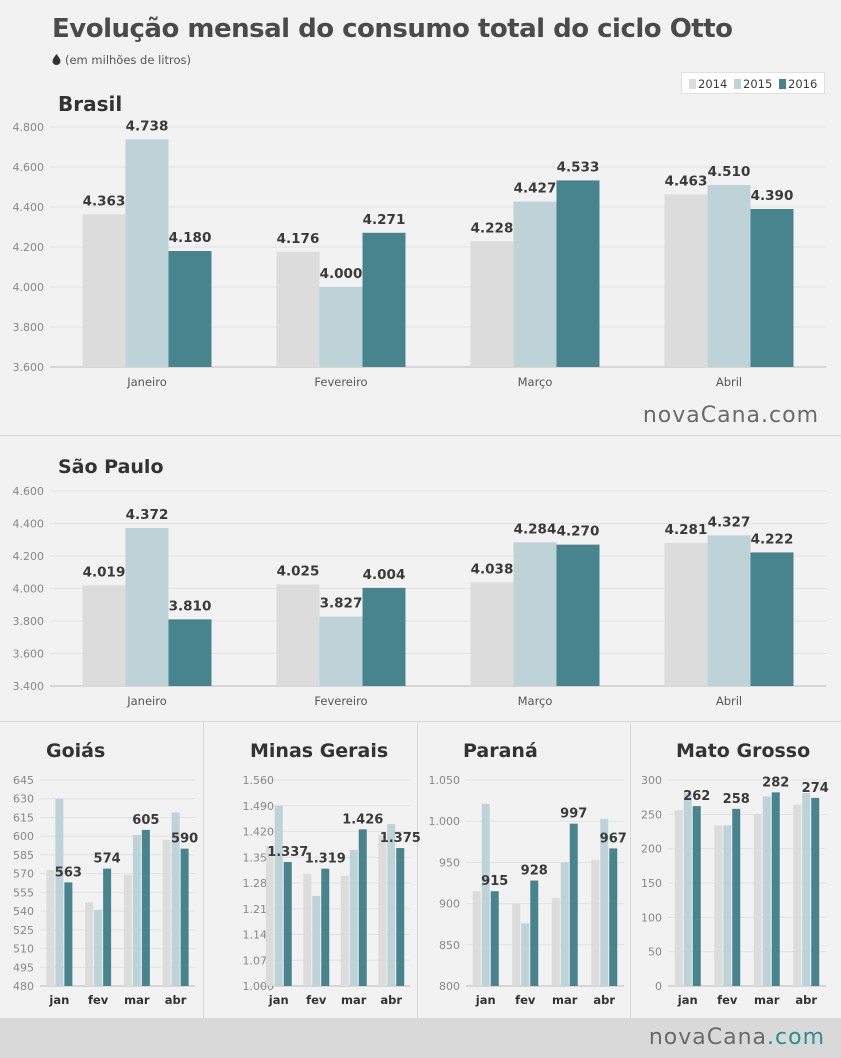  Describe the element at coordinates (384, 636) in the screenshot. I see `bar-2016-Fevereiro` at that location.